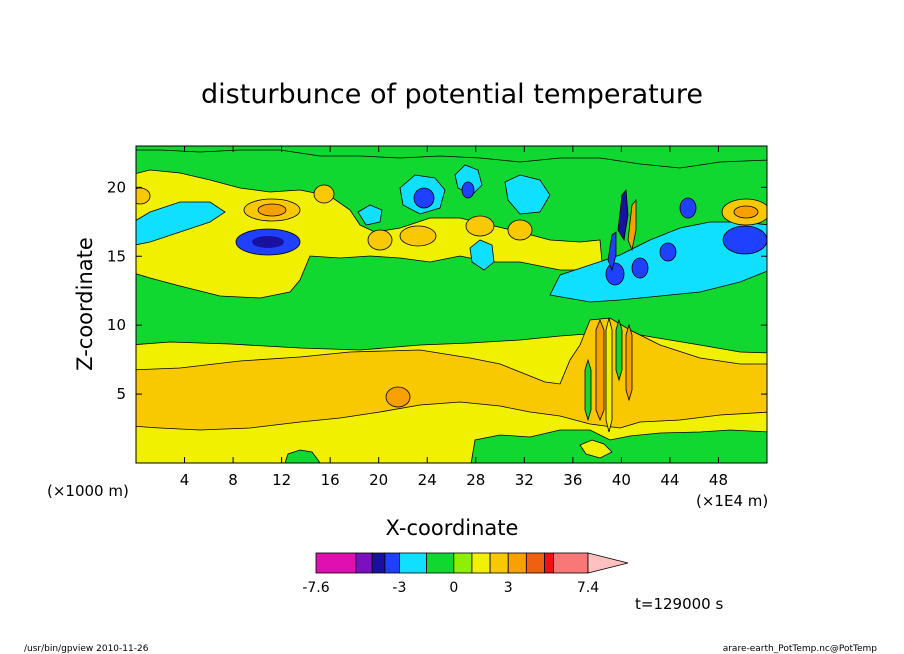 This screenshot has height=654, width=904. What do you see at coordinates (800, 649) in the screenshot?
I see `footer-right: arare-earth_PotTemp.nc@PotTemp` at bounding box center [800, 649].